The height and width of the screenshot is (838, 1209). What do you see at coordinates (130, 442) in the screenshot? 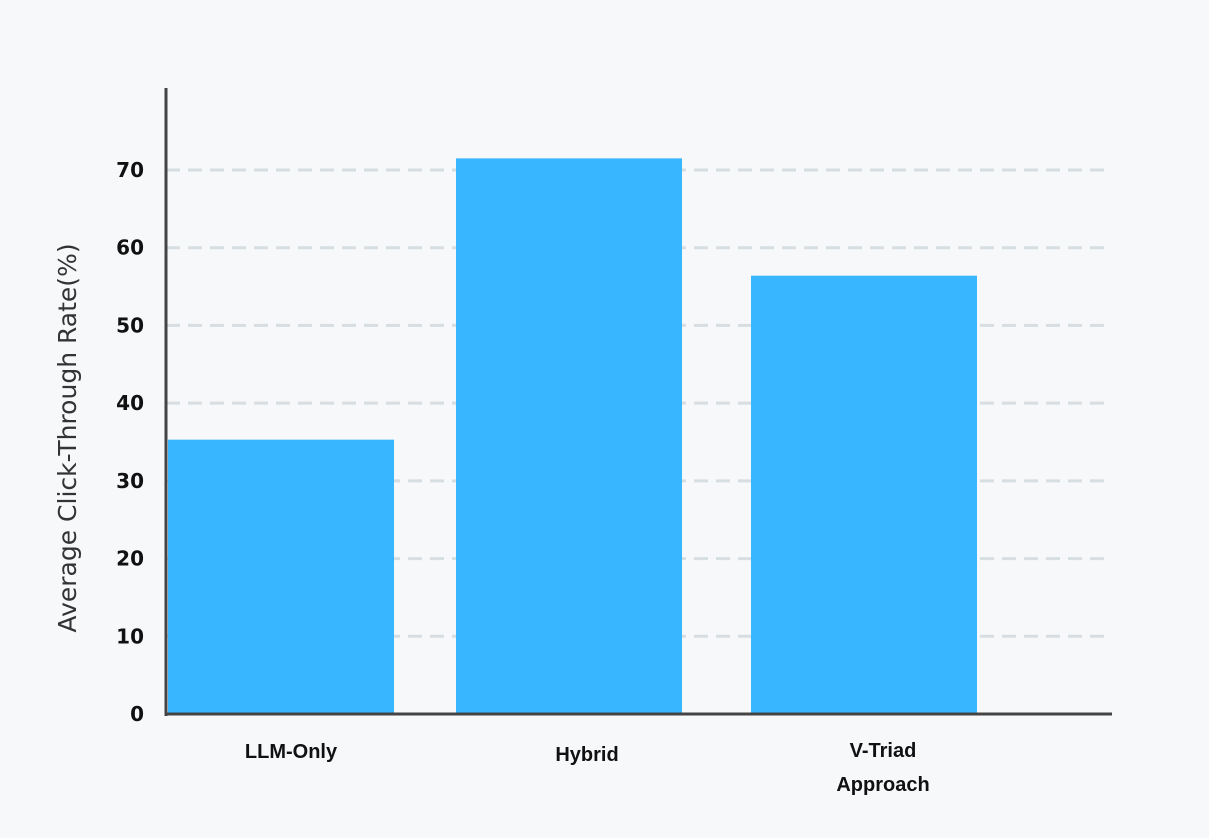
I see `y-tick-labels: 0 10 20 30 40 50 60 70` at bounding box center [130, 442].